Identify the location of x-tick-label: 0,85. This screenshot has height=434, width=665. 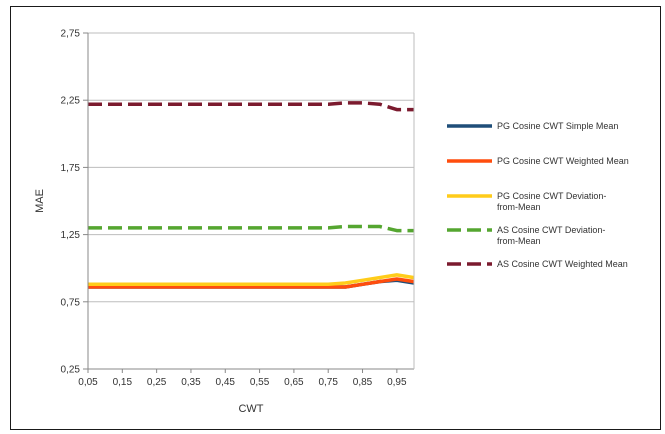
(363, 382).